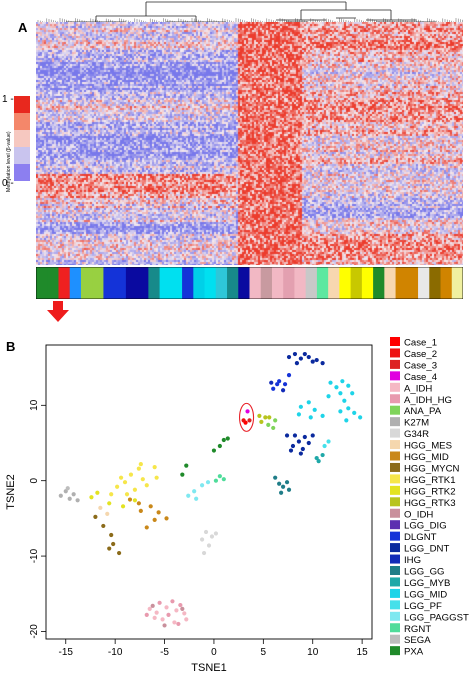  What do you see at coordinates (412, 560) in the screenshot?
I see `legend-label: IHG` at bounding box center [412, 560].